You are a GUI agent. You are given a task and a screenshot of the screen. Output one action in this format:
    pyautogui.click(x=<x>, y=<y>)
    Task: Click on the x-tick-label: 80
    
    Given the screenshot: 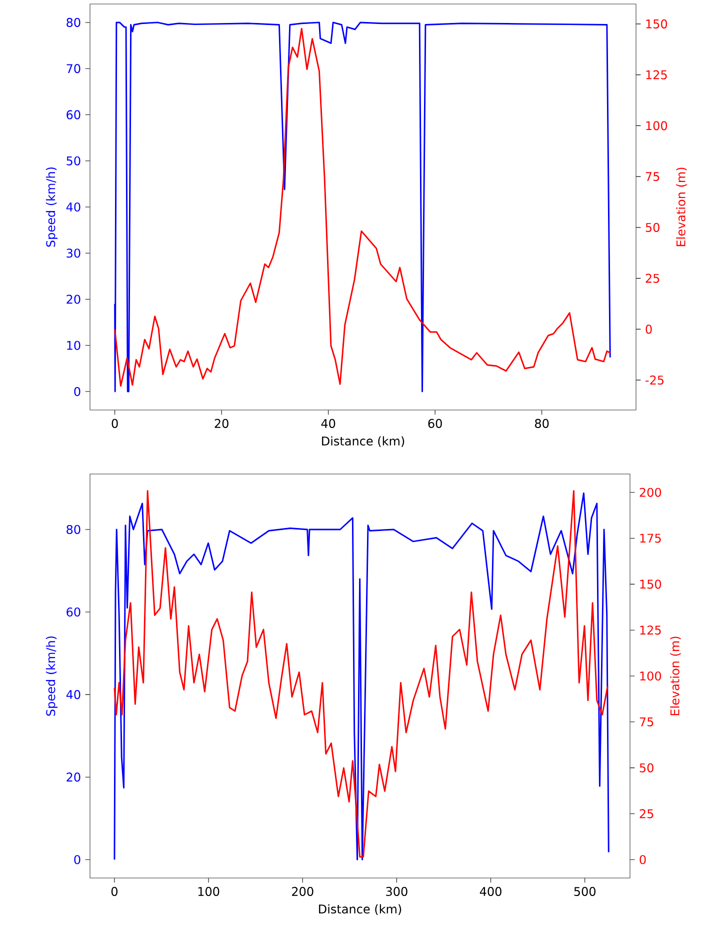 What is the action you would take?
    pyautogui.click(x=541, y=423)
    